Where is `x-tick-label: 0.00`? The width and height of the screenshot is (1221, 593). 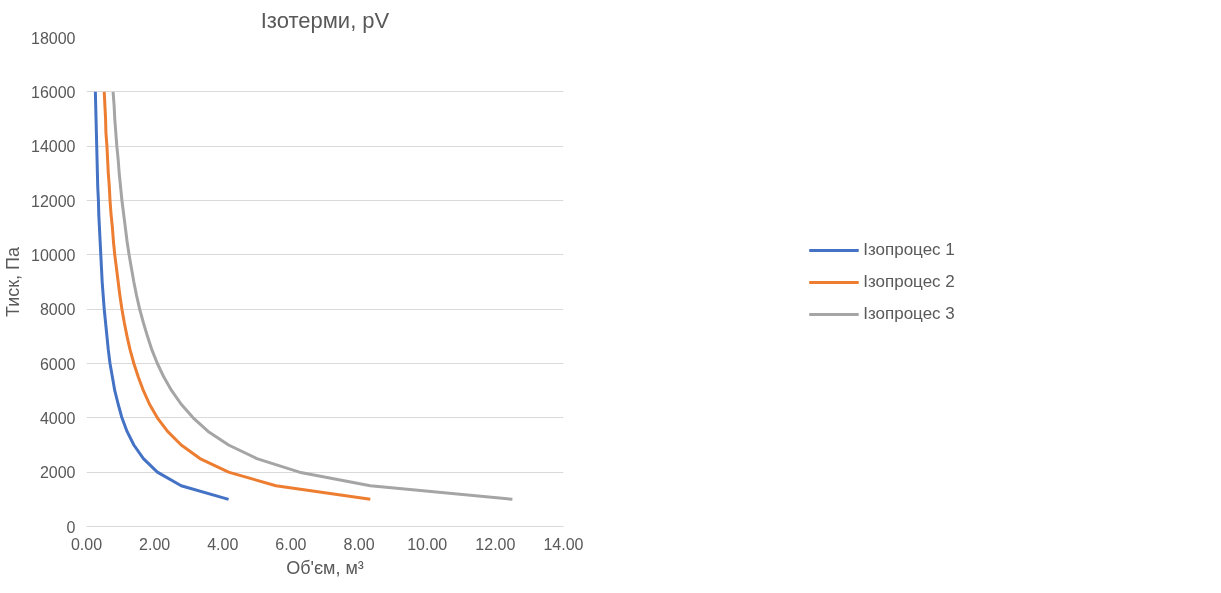
x-tick-label: 0.00 is located at coordinates (86, 544).